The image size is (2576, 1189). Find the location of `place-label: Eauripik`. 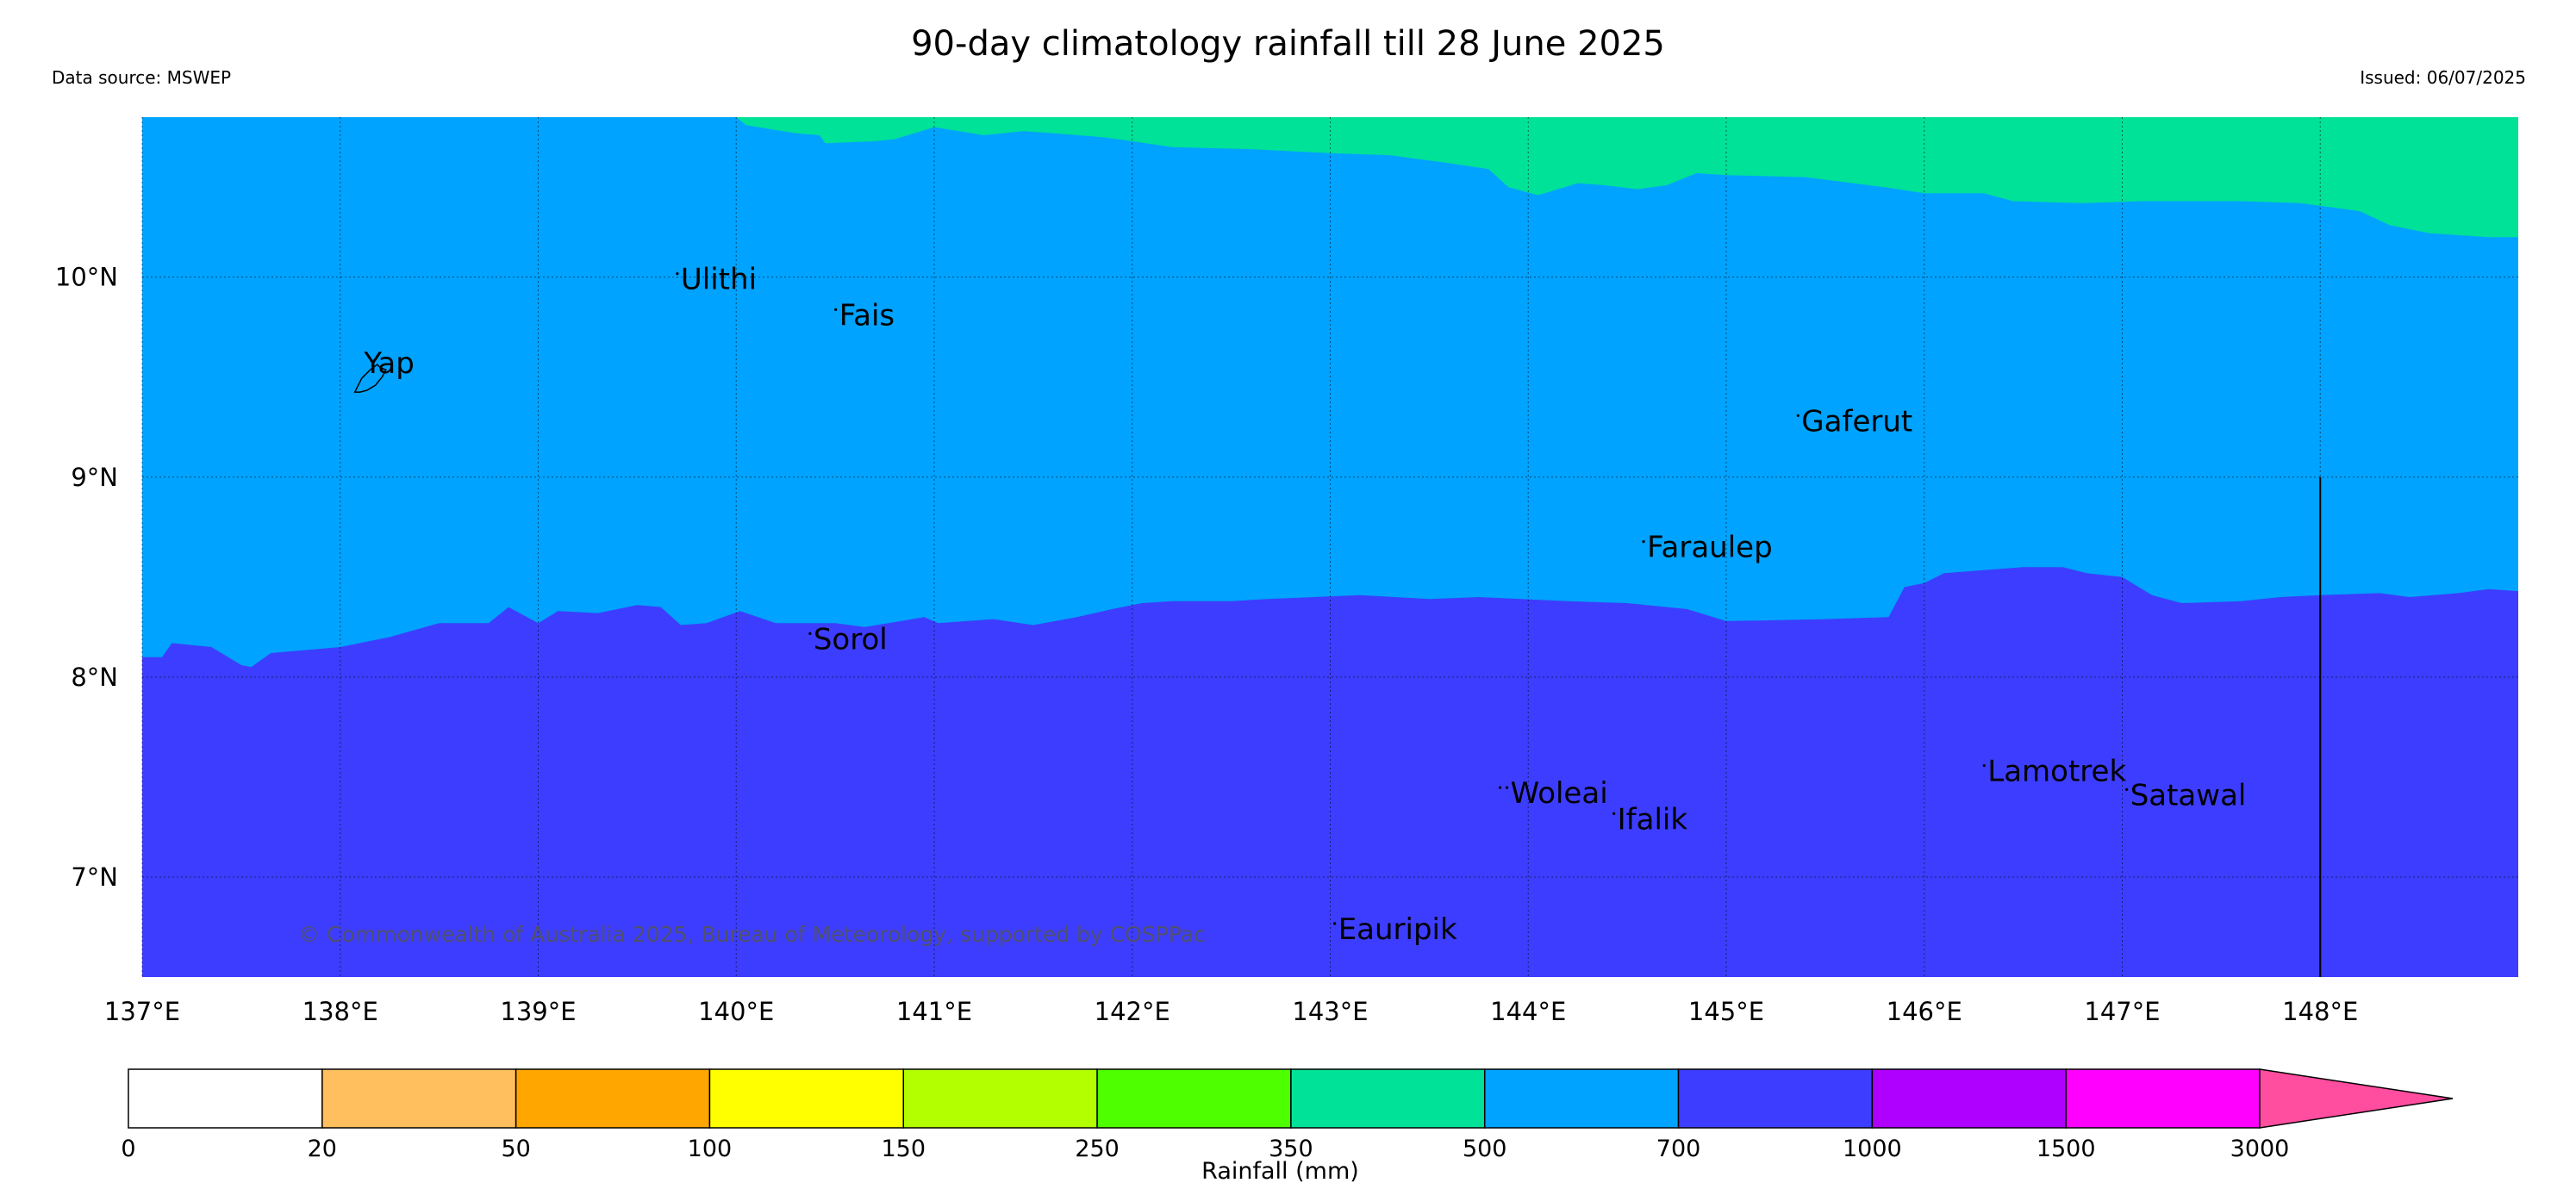

place-label: Eauripik is located at coordinates (1397, 929).